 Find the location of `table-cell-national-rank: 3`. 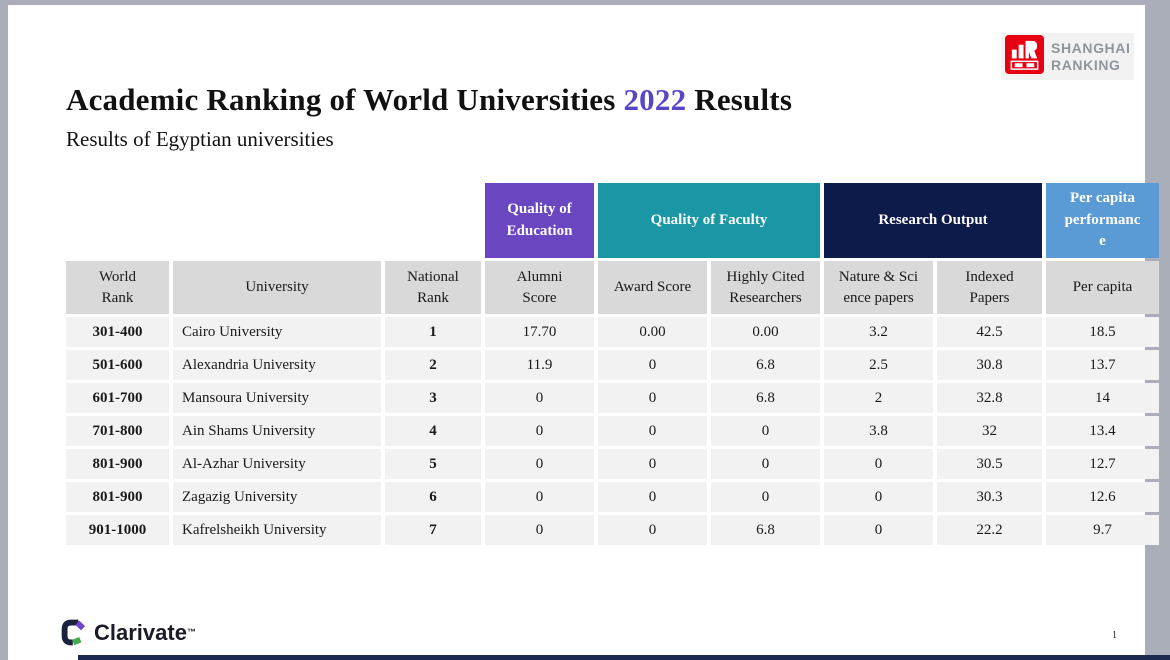

table-cell-national-rank: 3 is located at coordinates (433, 398).